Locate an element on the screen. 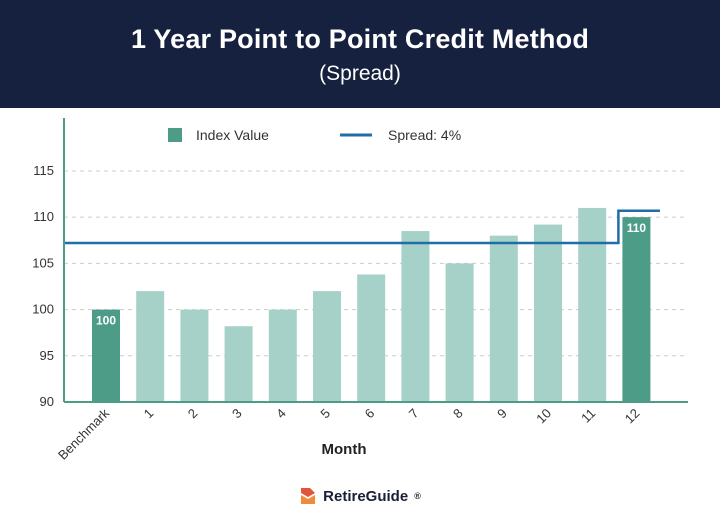  x-tick-label: 11 is located at coordinates (588, 416).